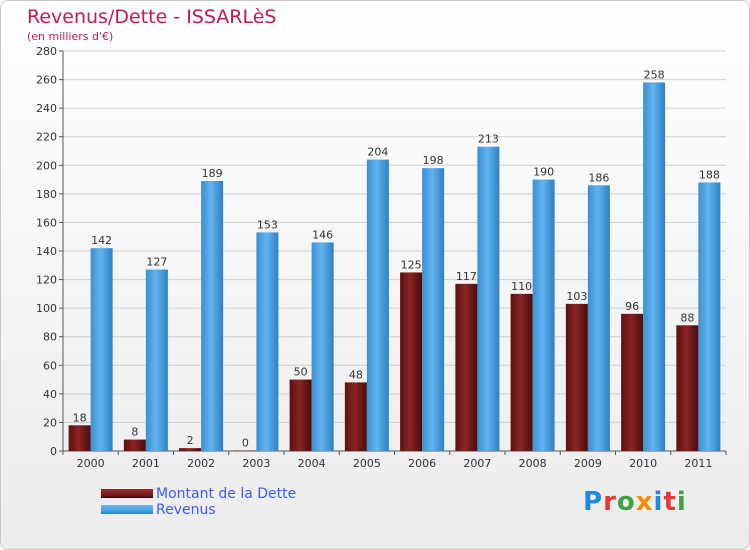 This screenshot has width=750, height=550. What do you see at coordinates (598, 177) in the screenshot?
I see `value-label-revenue: 186` at bounding box center [598, 177].